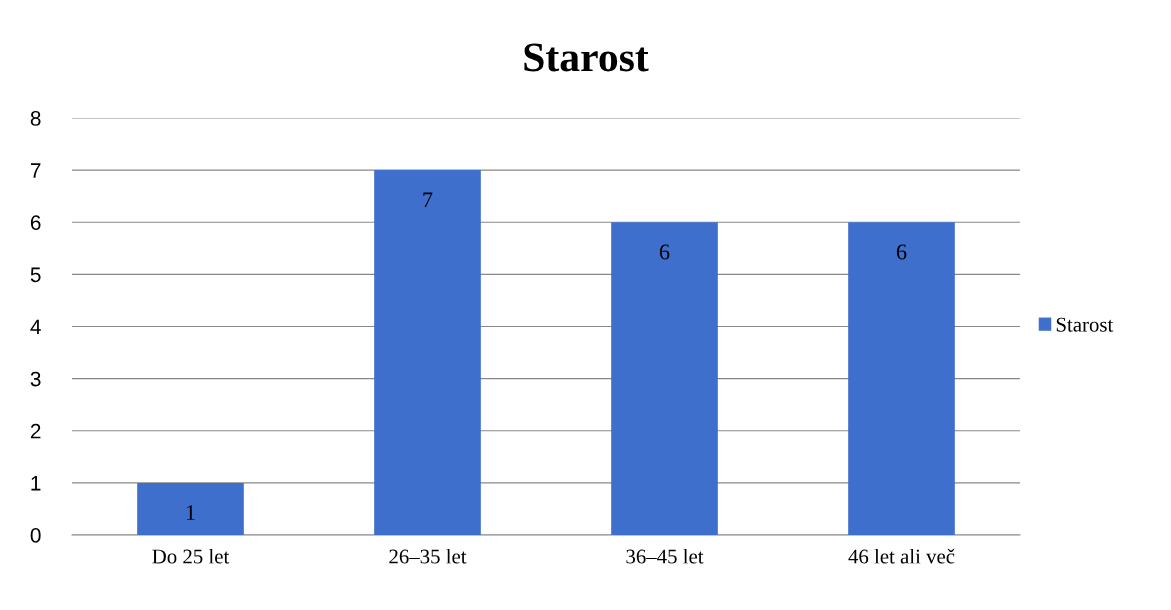 The width and height of the screenshot is (1171, 610). Describe the element at coordinates (428, 556) in the screenshot. I see `x-tick-label: 26–35 let` at that location.